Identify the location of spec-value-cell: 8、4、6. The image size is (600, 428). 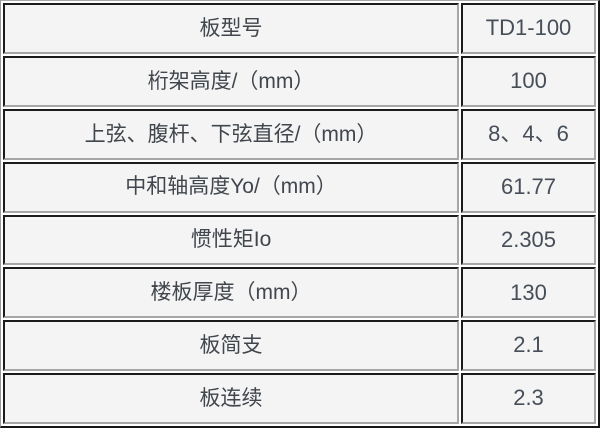
(528, 134).